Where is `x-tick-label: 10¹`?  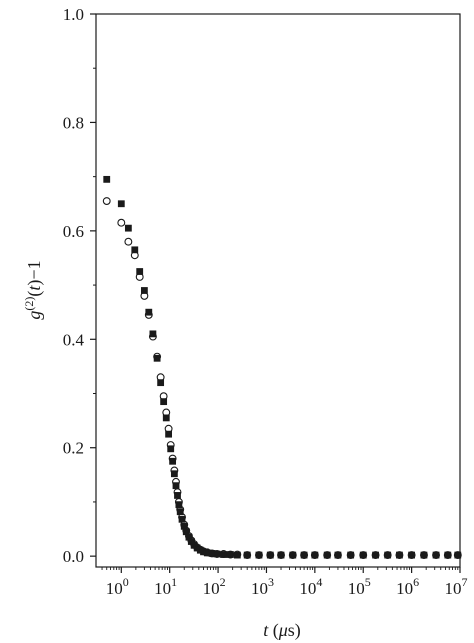 x-tick-label: 10¹ is located at coordinates (165, 586).